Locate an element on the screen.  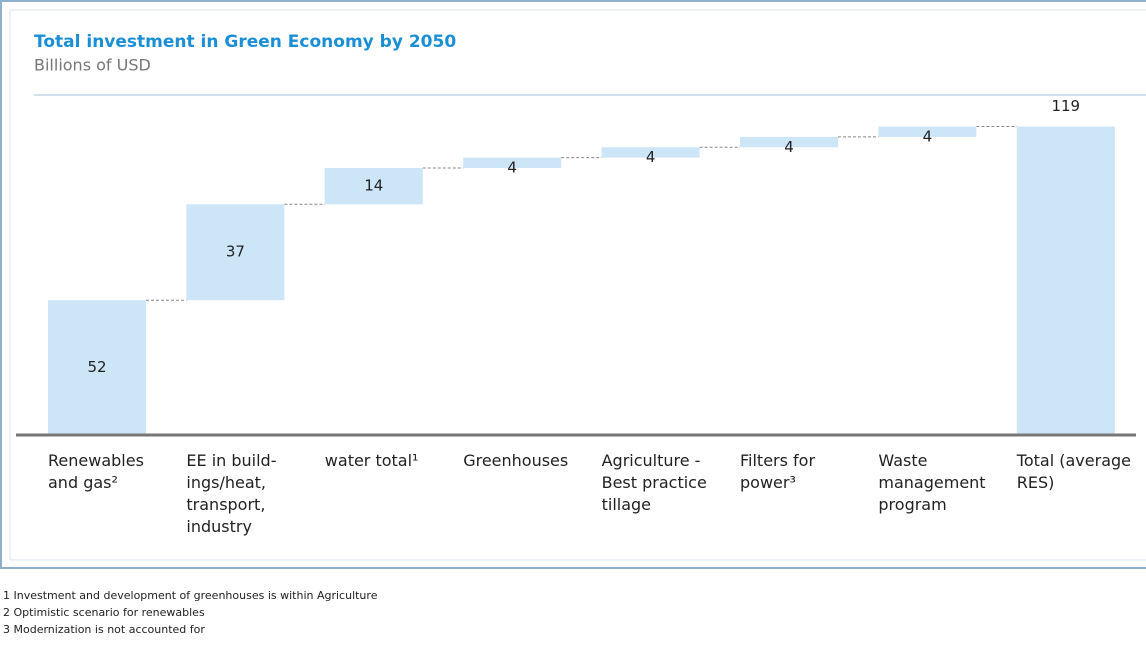
value-label: 52 is located at coordinates (96, 367).